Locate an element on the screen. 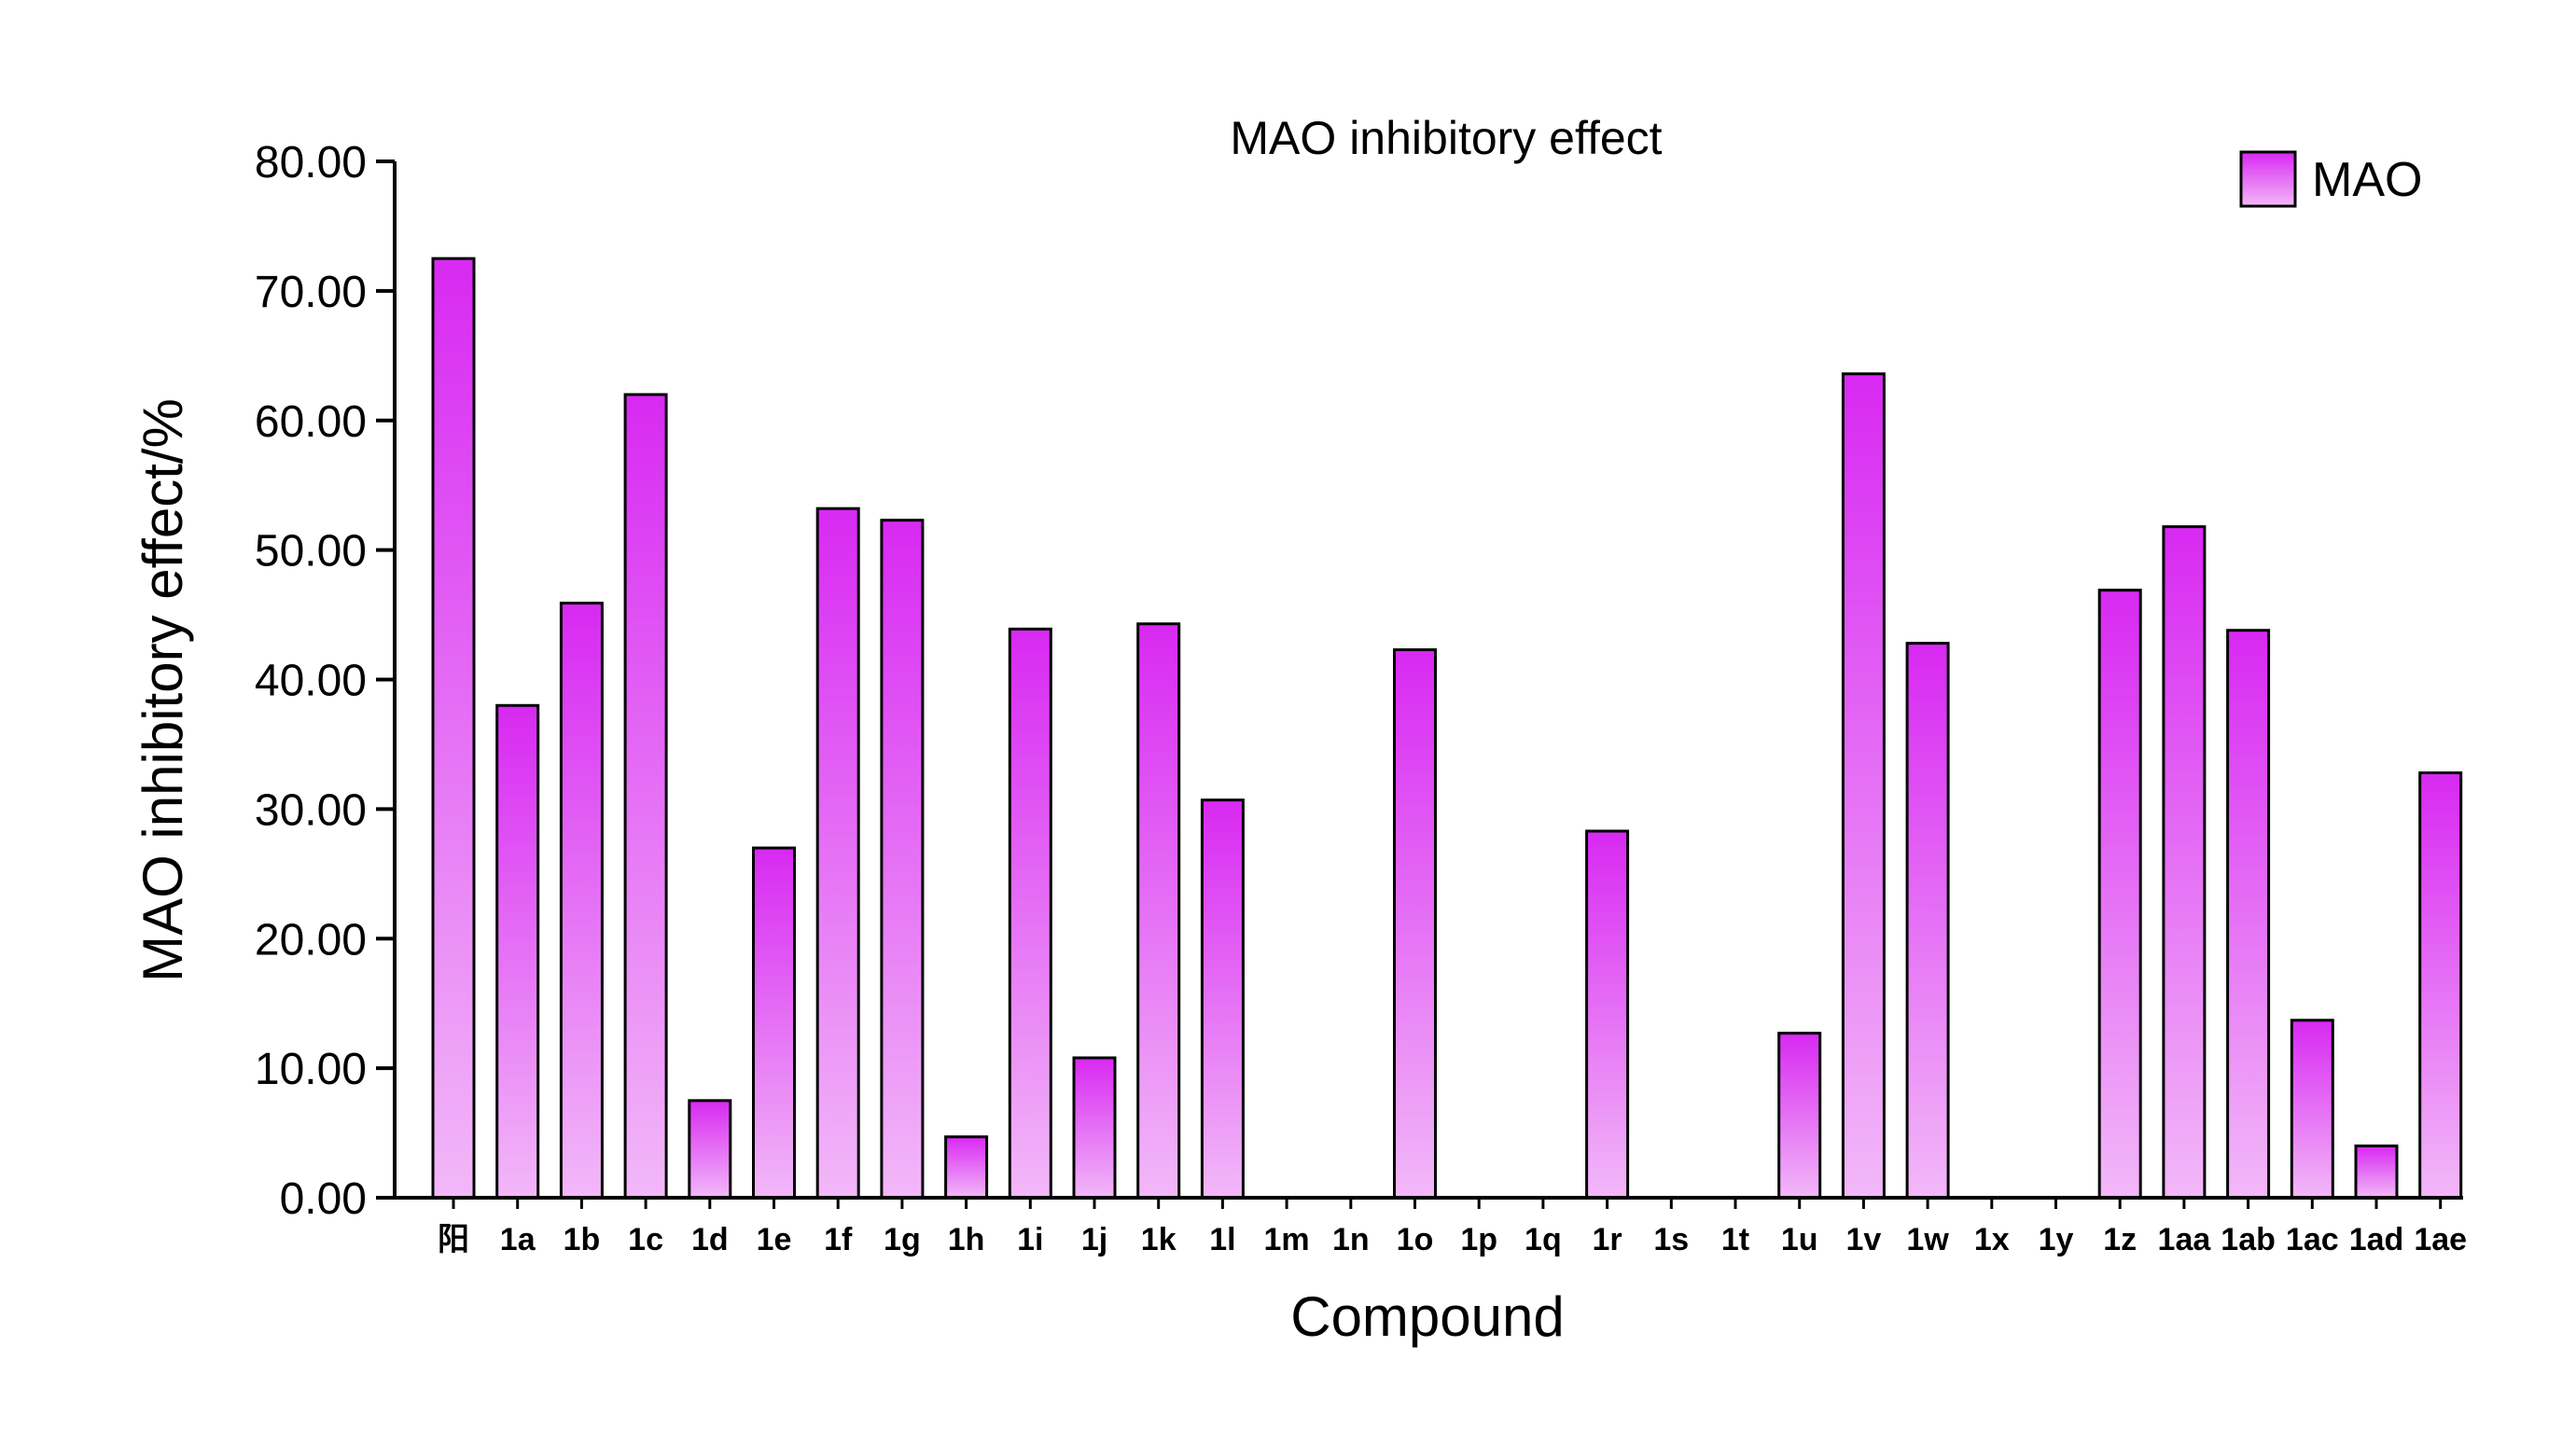 The image size is (2576, 1430). y-axis-title: MAO inhibitory effect/% is located at coordinates (163, 690).